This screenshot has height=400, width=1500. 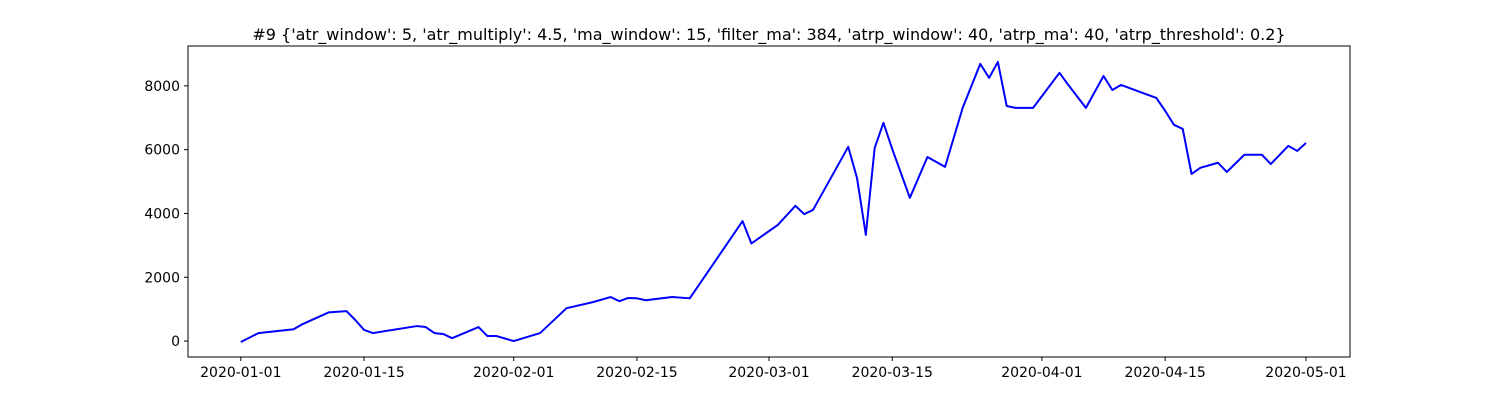 What do you see at coordinates (1305, 373) in the screenshot?
I see `x-tick-label: 2020-05-01` at bounding box center [1305, 373].